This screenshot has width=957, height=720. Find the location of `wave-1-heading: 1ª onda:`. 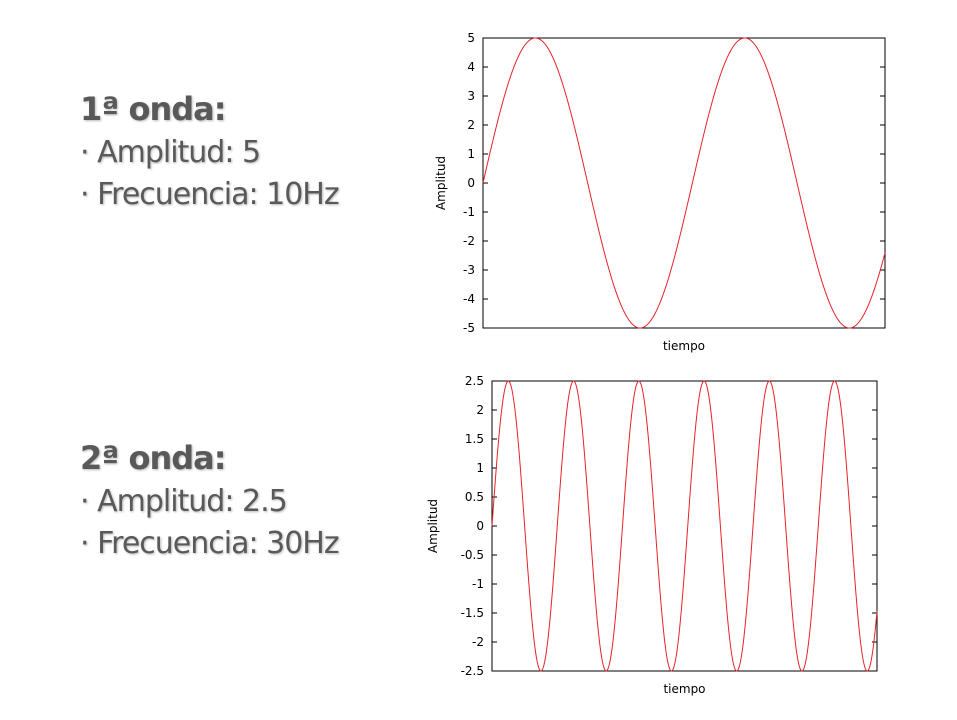

wave-1-heading: 1ª onda: is located at coordinates (153, 109).